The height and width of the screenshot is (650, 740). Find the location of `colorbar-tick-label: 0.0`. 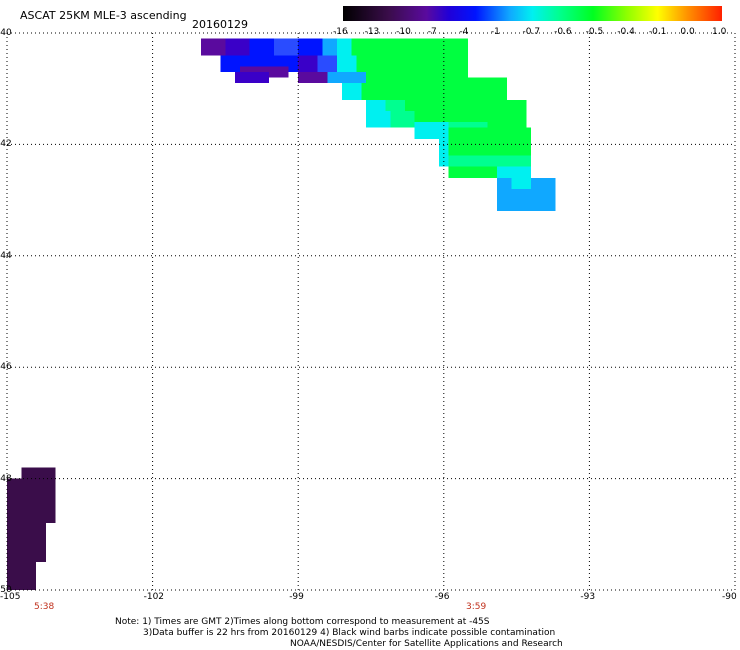

colorbar-tick-label: 0.0 is located at coordinates (687, 32).